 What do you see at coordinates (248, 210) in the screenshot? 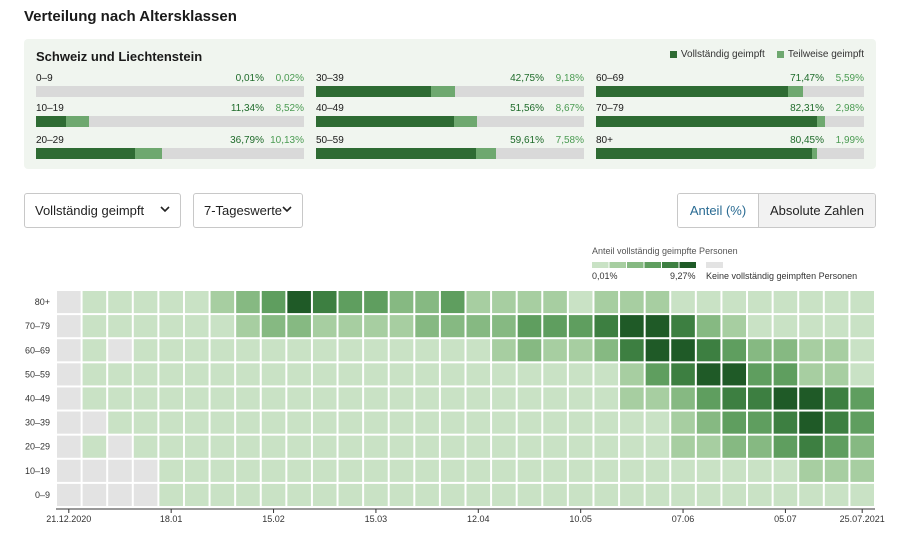
I see `period-select: 7-Tageswerte` at bounding box center [248, 210].